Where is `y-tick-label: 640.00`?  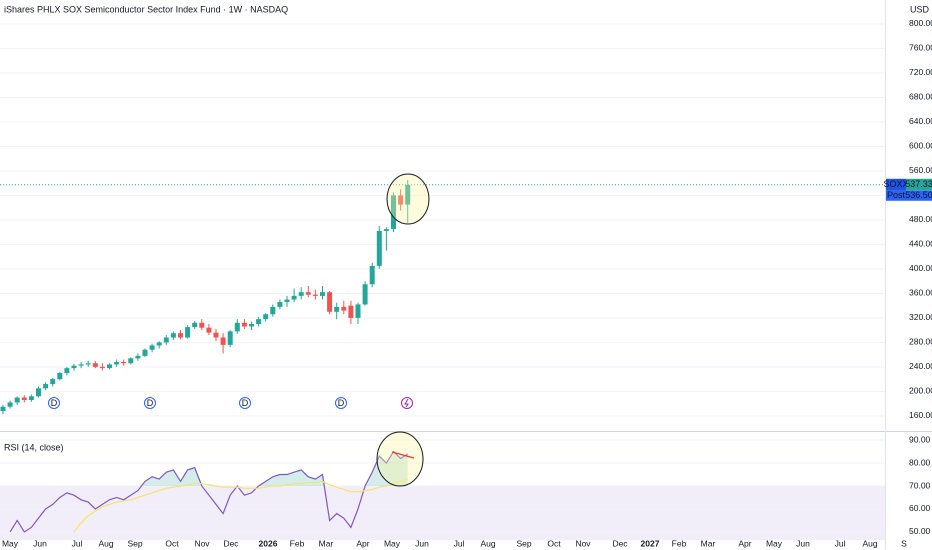 y-tick-label: 640.00 is located at coordinates (920, 121).